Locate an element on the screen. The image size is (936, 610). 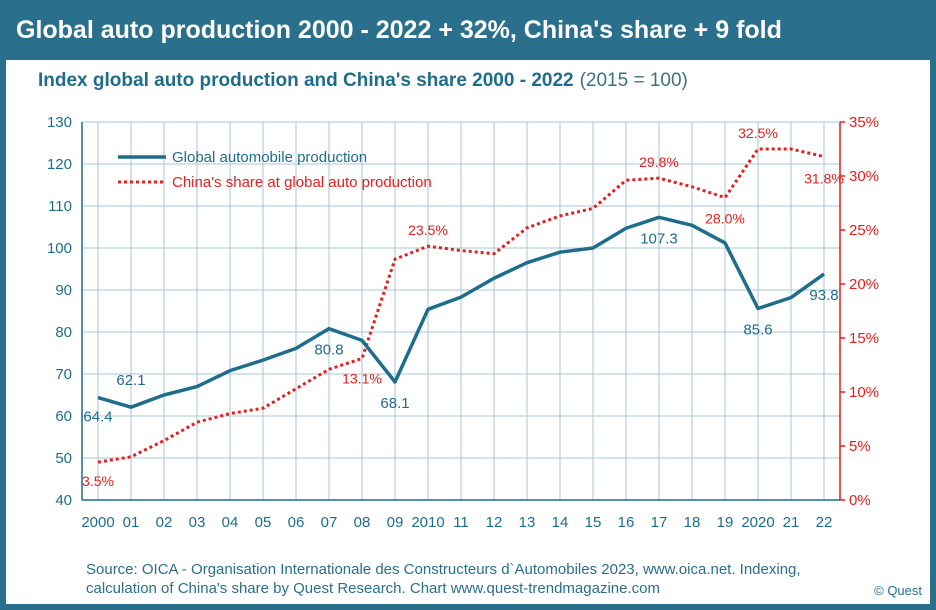
y-left-tick-label: 60 is located at coordinates (63, 416).